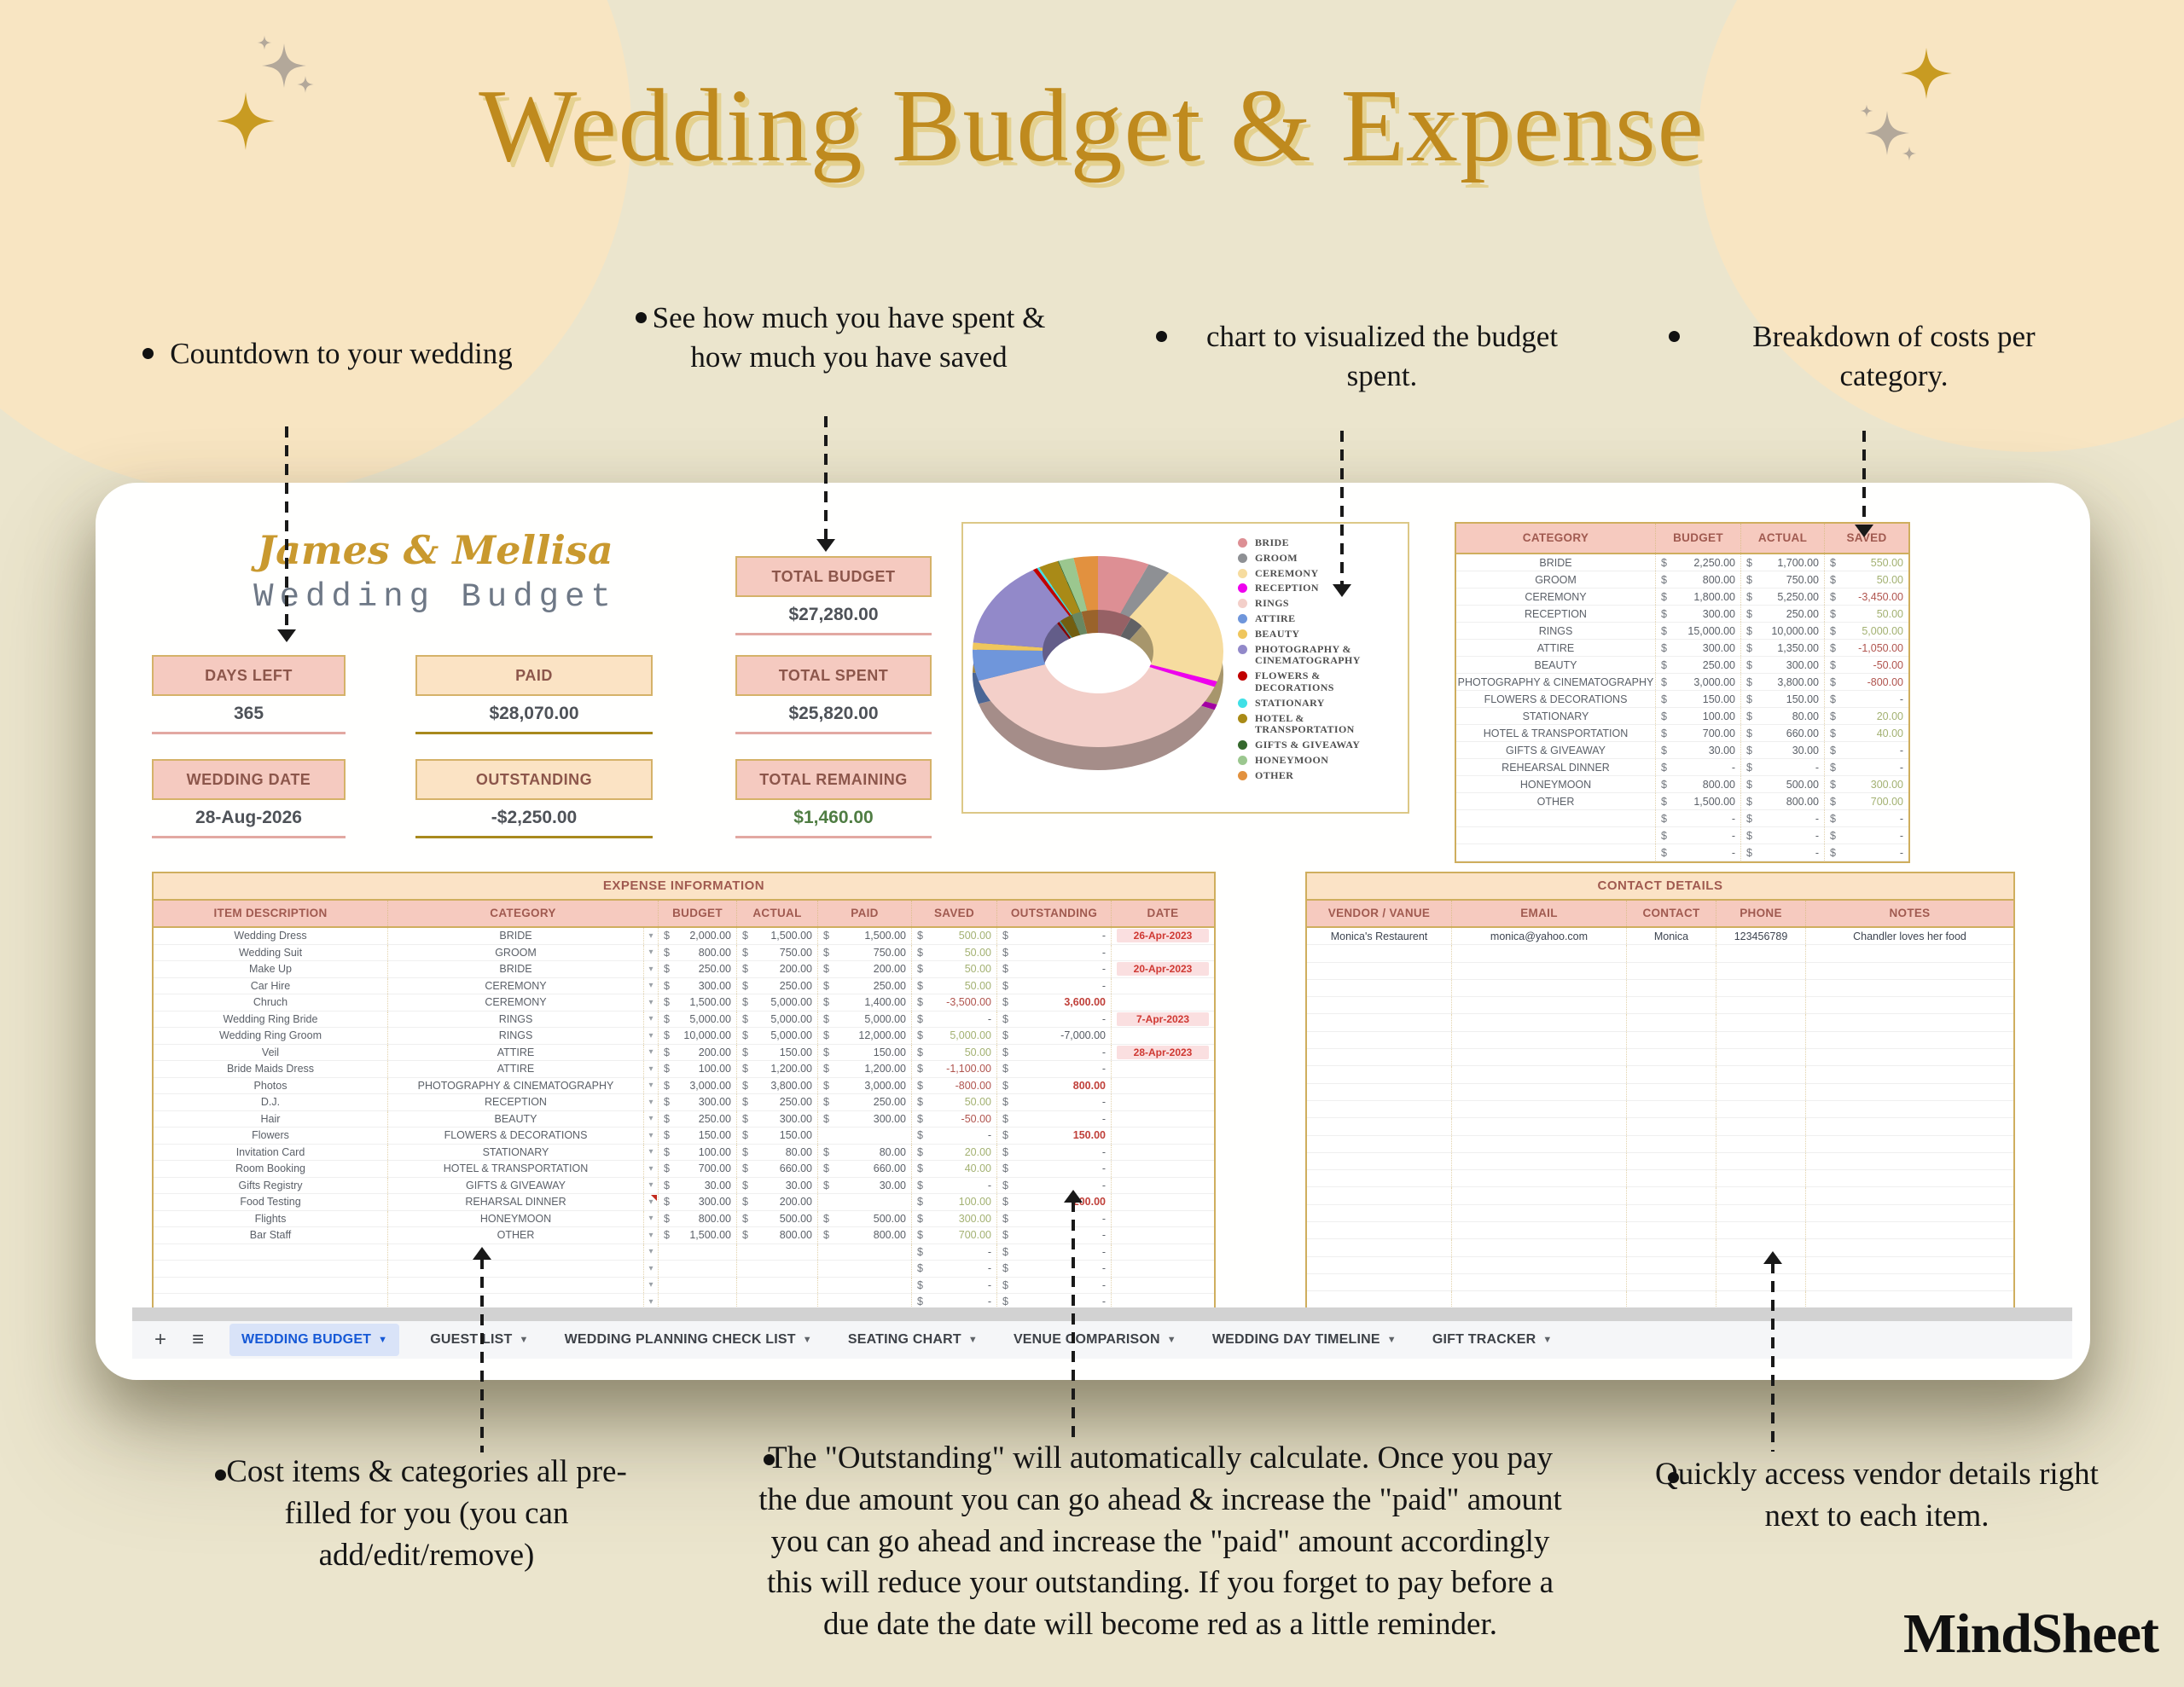  I want to click on column-header: PHONE, so click(1761, 913).